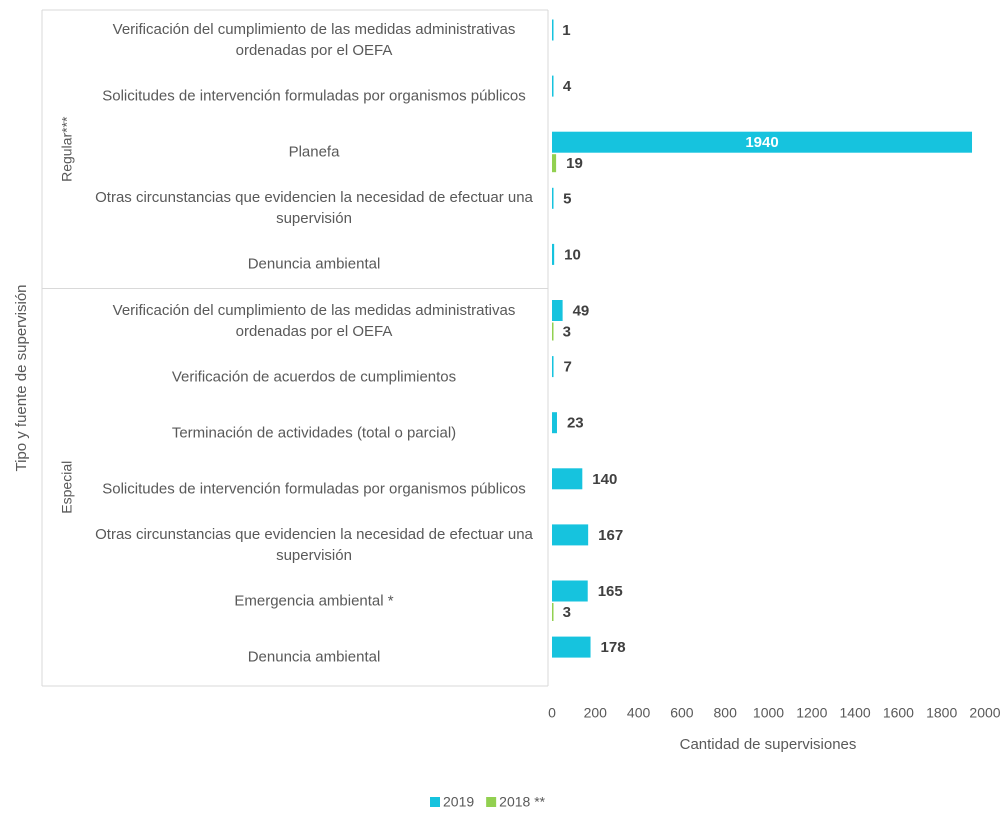 Image resolution: width=1006 pixels, height=814 pixels. I want to click on value-label: 10, so click(572, 254).